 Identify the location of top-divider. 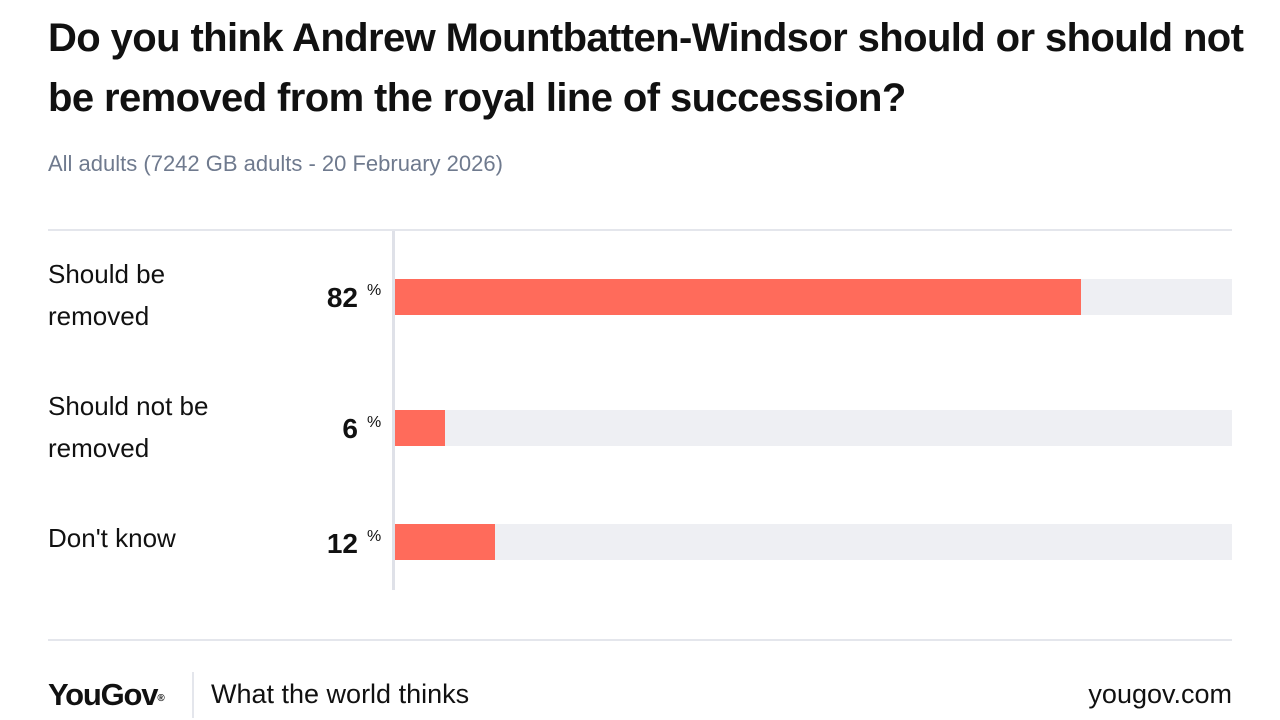
(640, 230).